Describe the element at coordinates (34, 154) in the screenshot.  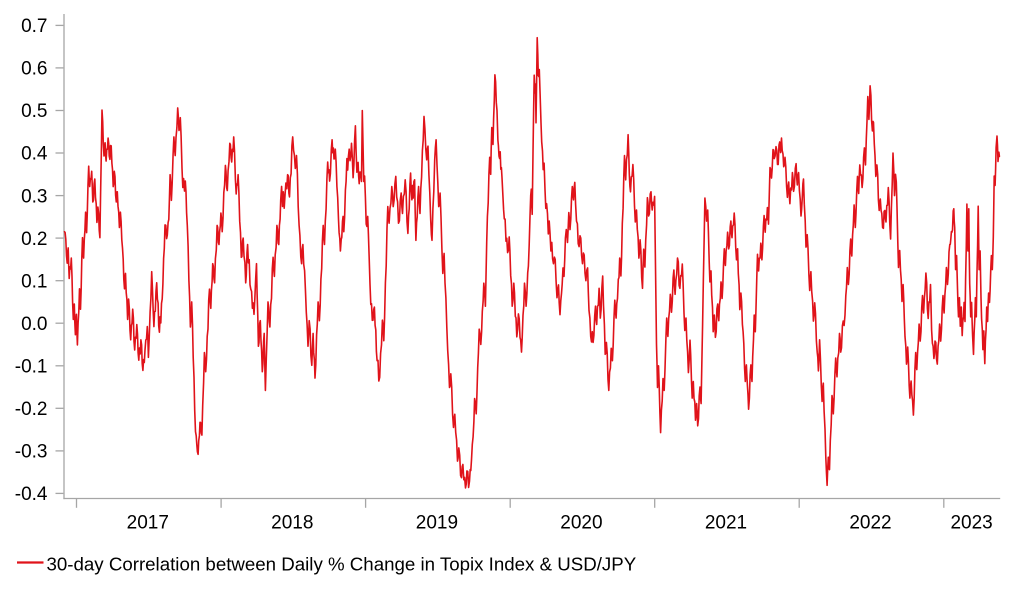
I see `svg-text: 0.4` at that location.